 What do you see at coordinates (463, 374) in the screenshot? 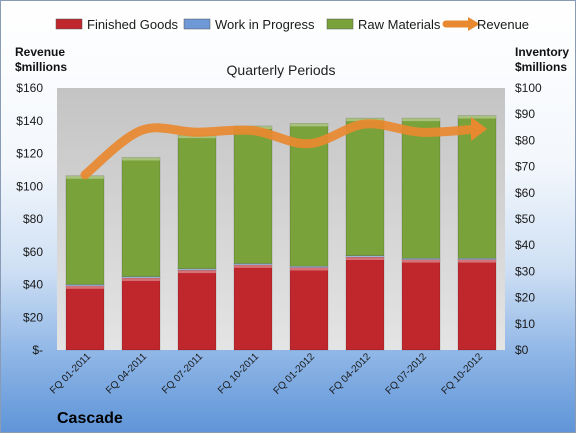
I see `category-label: FQ 10-2012` at bounding box center [463, 374].